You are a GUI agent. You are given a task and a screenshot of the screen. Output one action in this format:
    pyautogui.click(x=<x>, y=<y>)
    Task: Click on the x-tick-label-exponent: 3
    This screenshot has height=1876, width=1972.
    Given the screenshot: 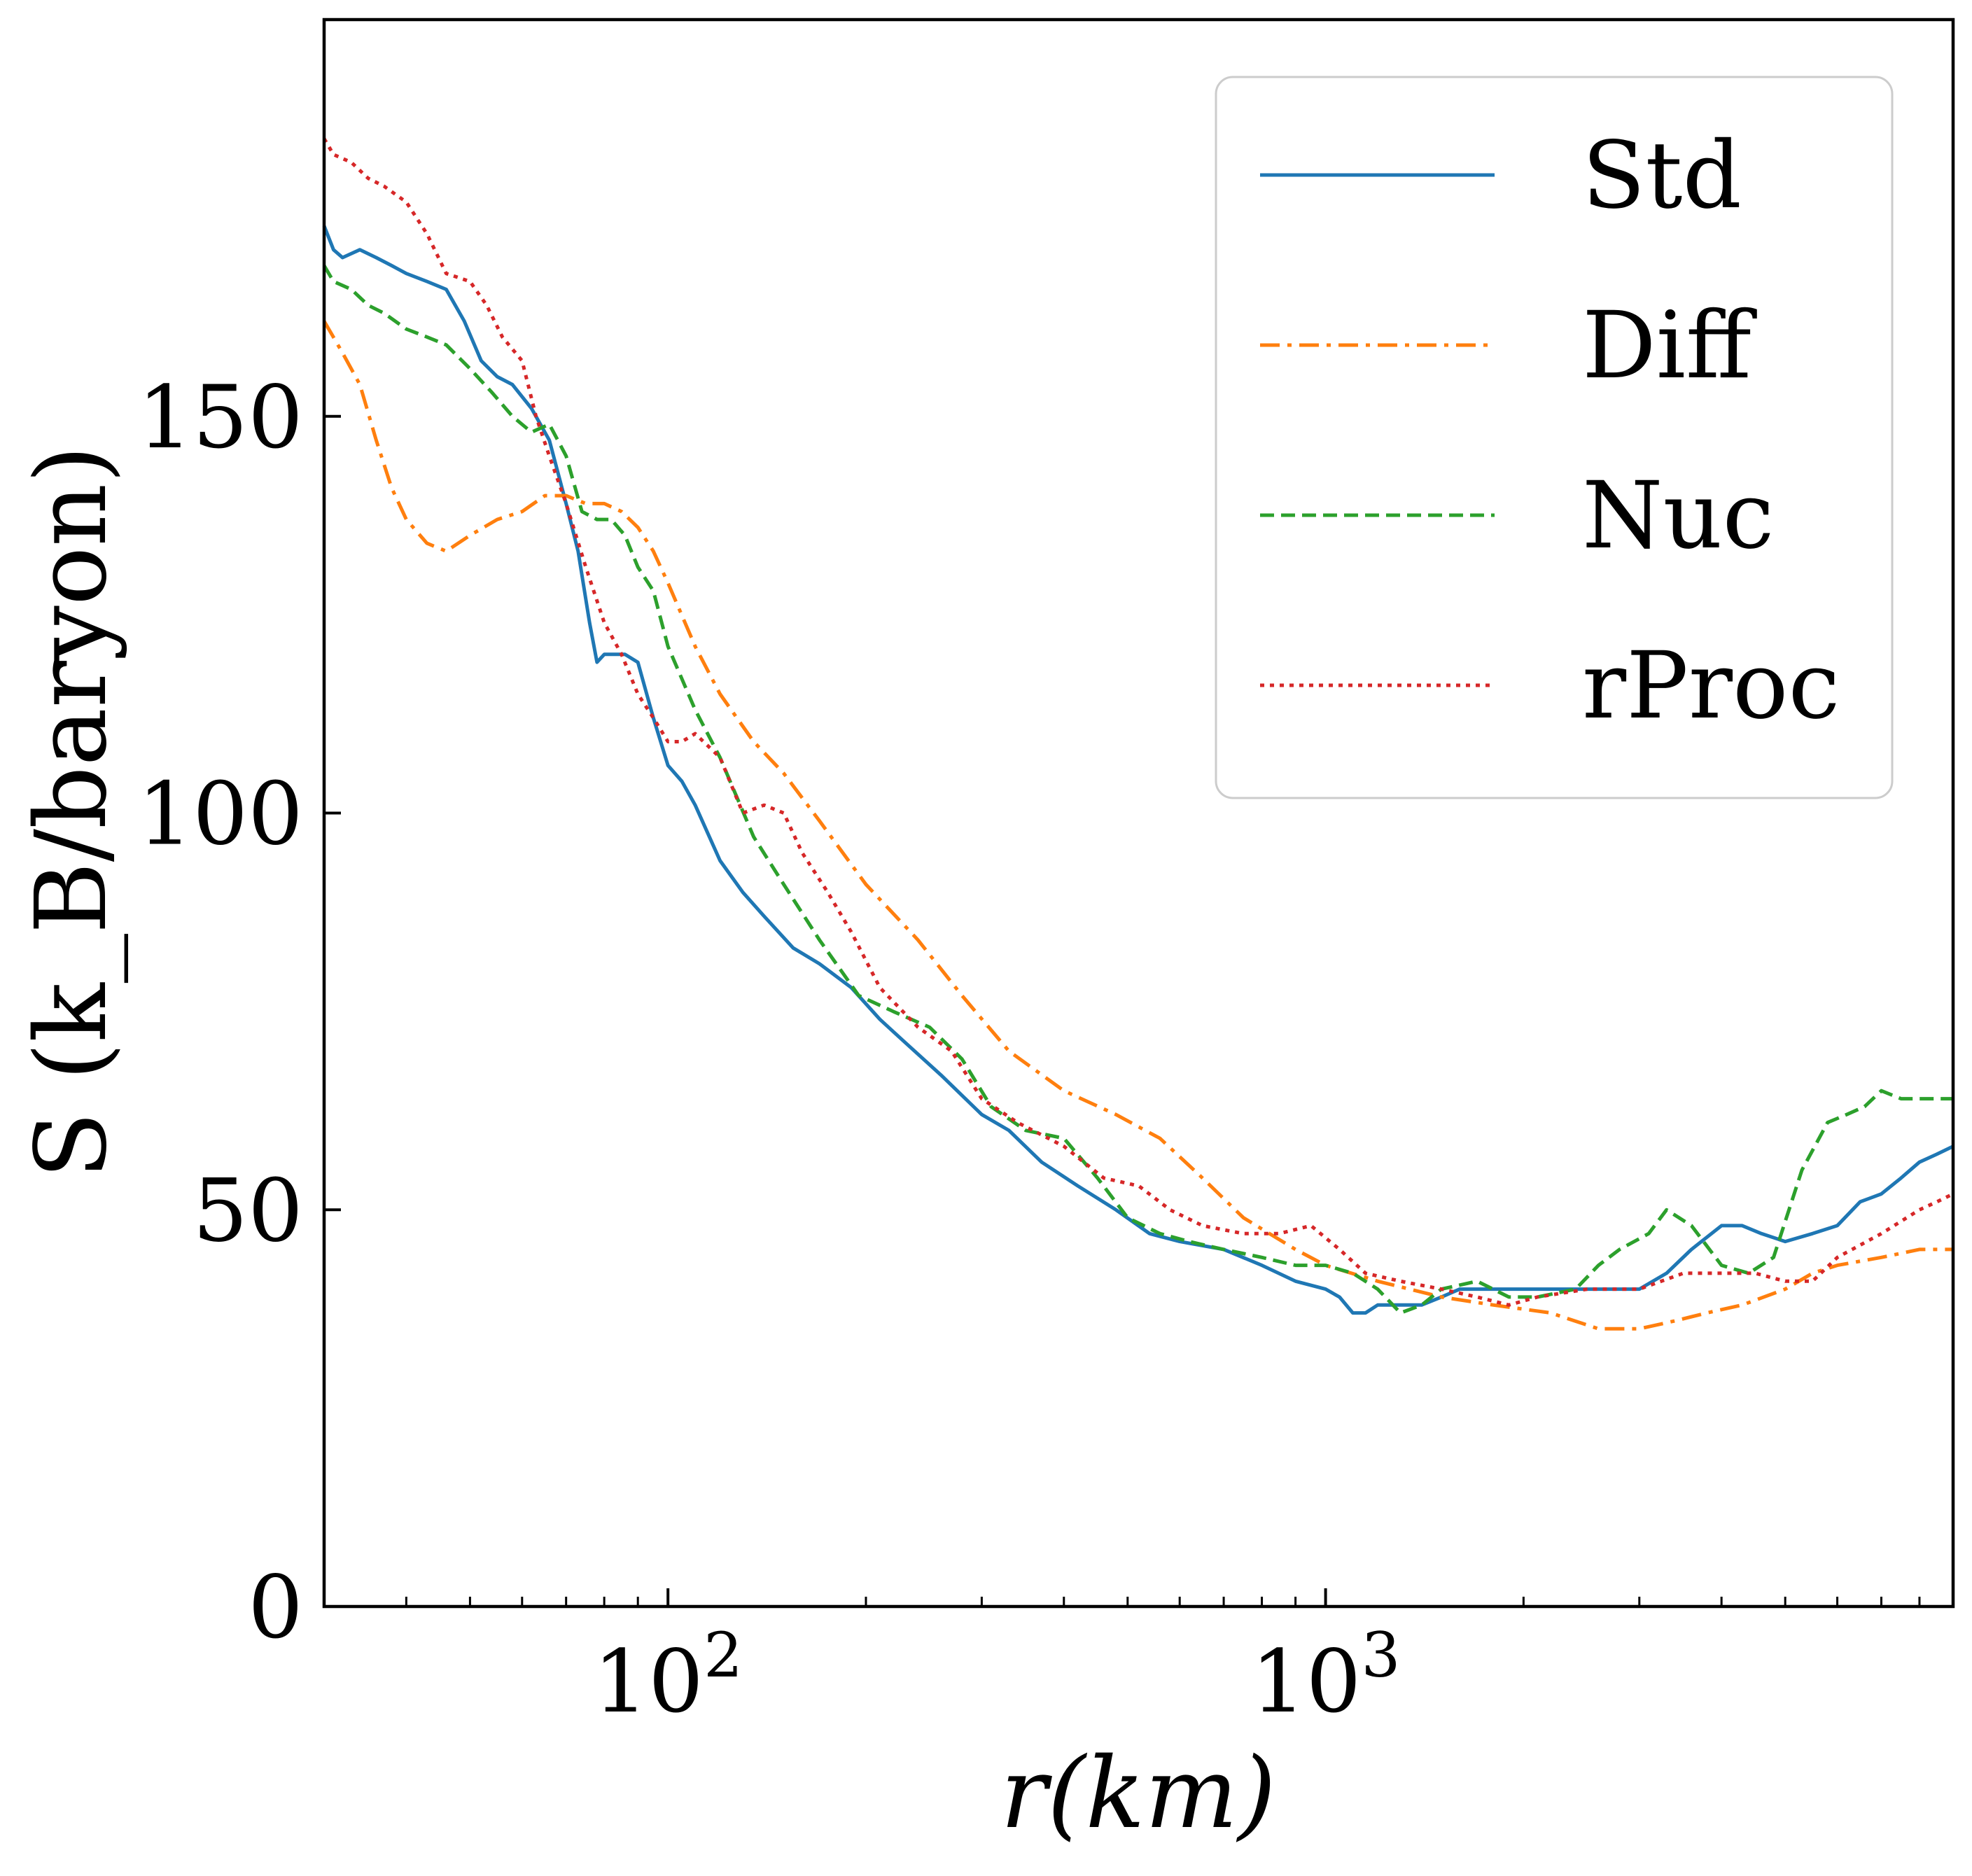 What is the action you would take?
    pyautogui.click(x=1380, y=1655)
    